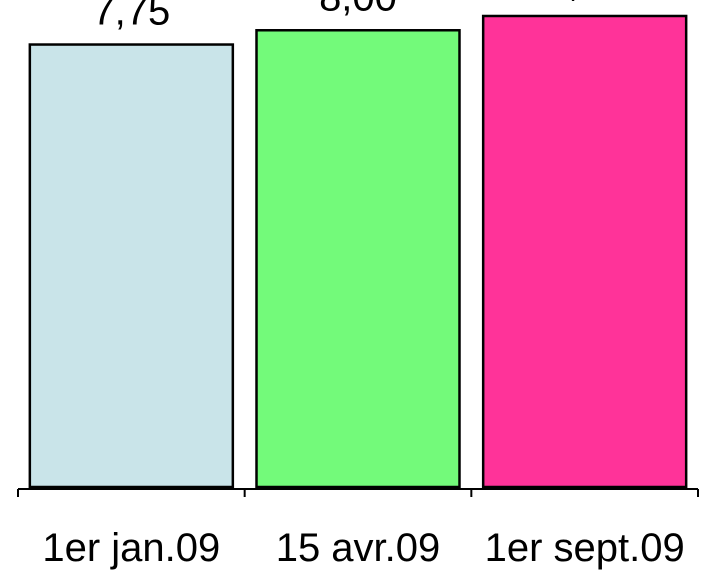  Describe the element at coordinates (358, 548) in the screenshot. I see `category-label-2: 15 avr.09` at that location.